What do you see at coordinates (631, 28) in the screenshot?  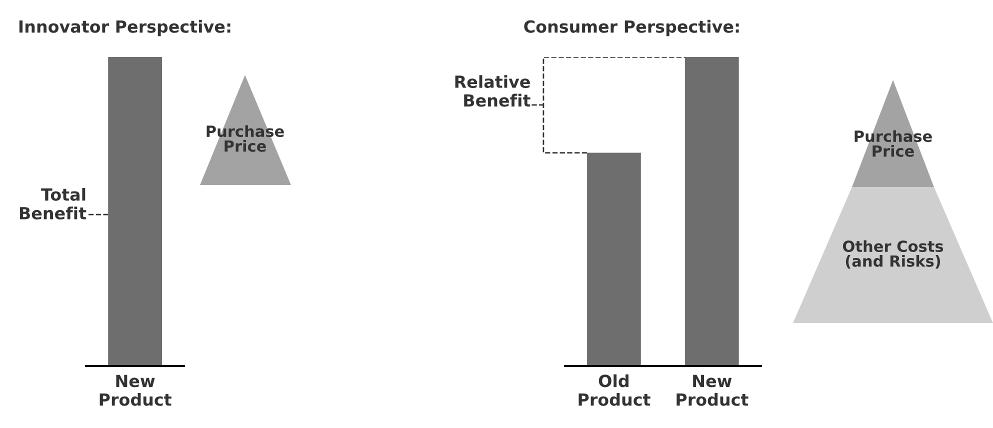 I see `chart-title: Consumer Perspective:` at bounding box center [631, 28].